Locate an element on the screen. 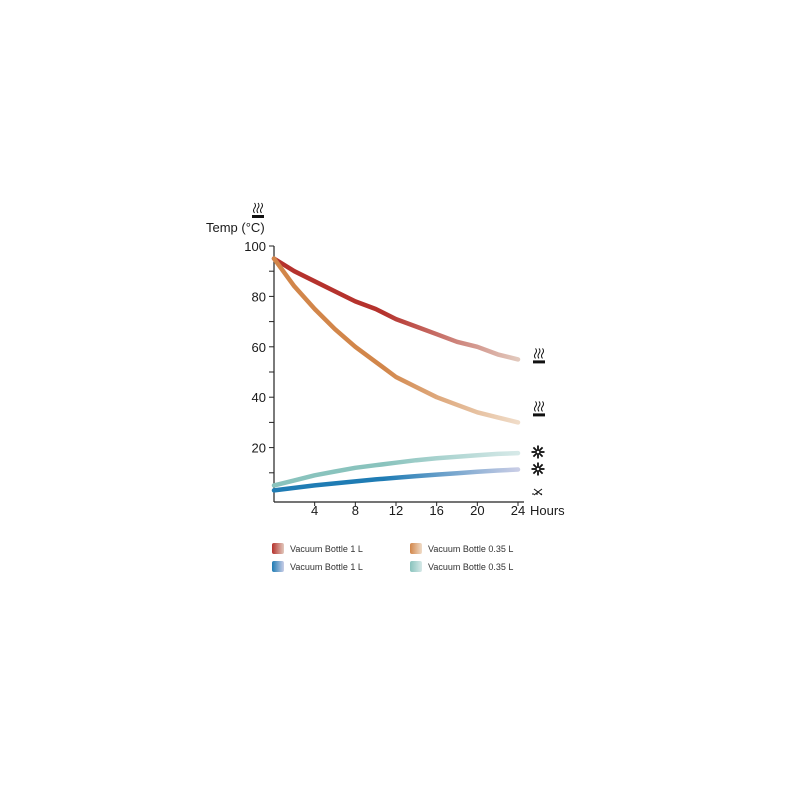  x-ticks: 4 8 12 16 20 24 is located at coordinates (418, 510).